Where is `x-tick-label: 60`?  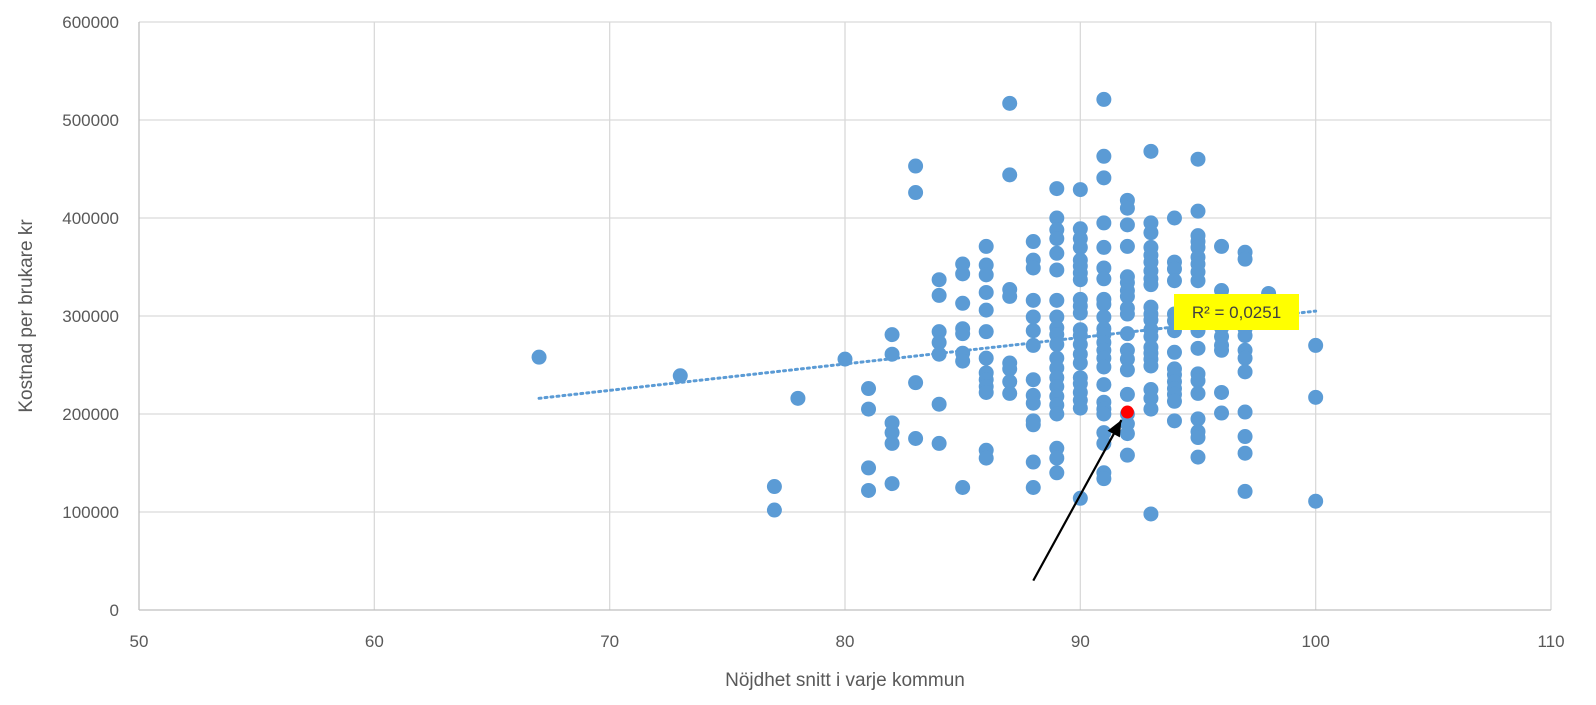
x-tick-label: 60 is located at coordinates (374, 641).